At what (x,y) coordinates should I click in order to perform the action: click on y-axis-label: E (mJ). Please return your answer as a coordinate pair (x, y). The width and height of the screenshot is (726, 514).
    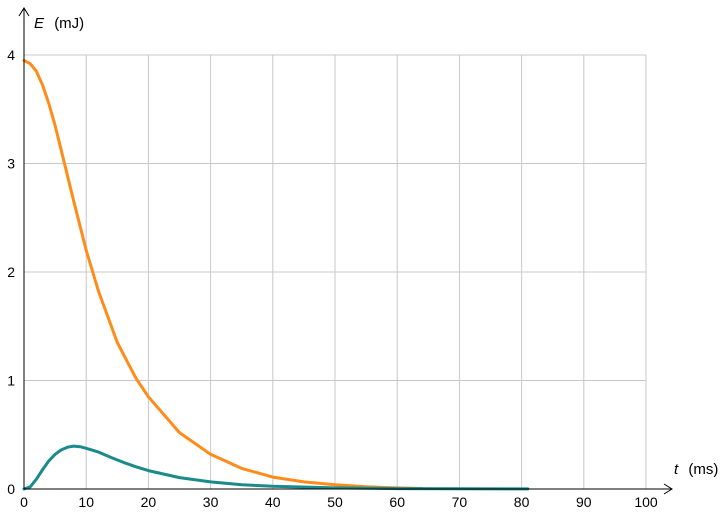
    Looking at the image, I should click on (59, 23).